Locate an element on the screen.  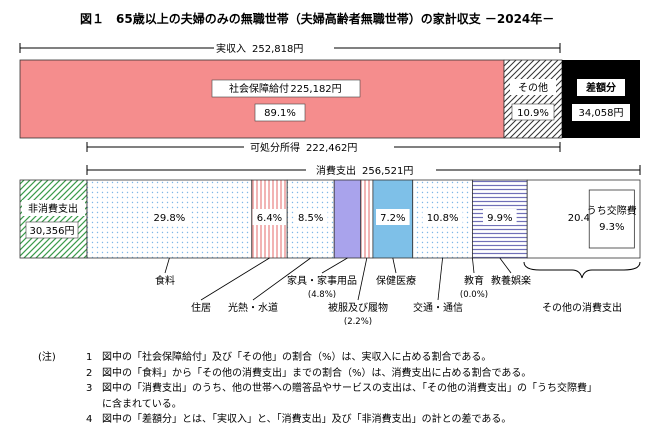
category-sub-furniture: (4.8%) is located at coordinates (322, 295).